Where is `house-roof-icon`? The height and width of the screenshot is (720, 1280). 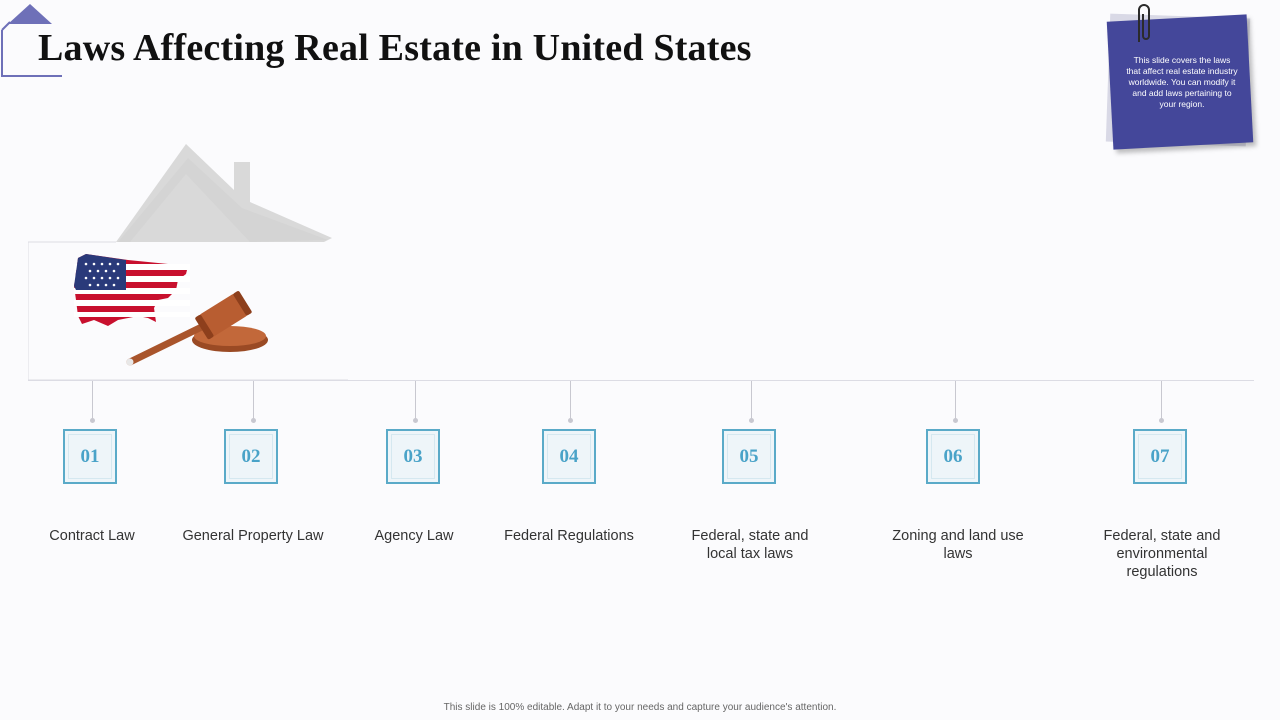
house-roof-icon is located at coordinates (224, 193).